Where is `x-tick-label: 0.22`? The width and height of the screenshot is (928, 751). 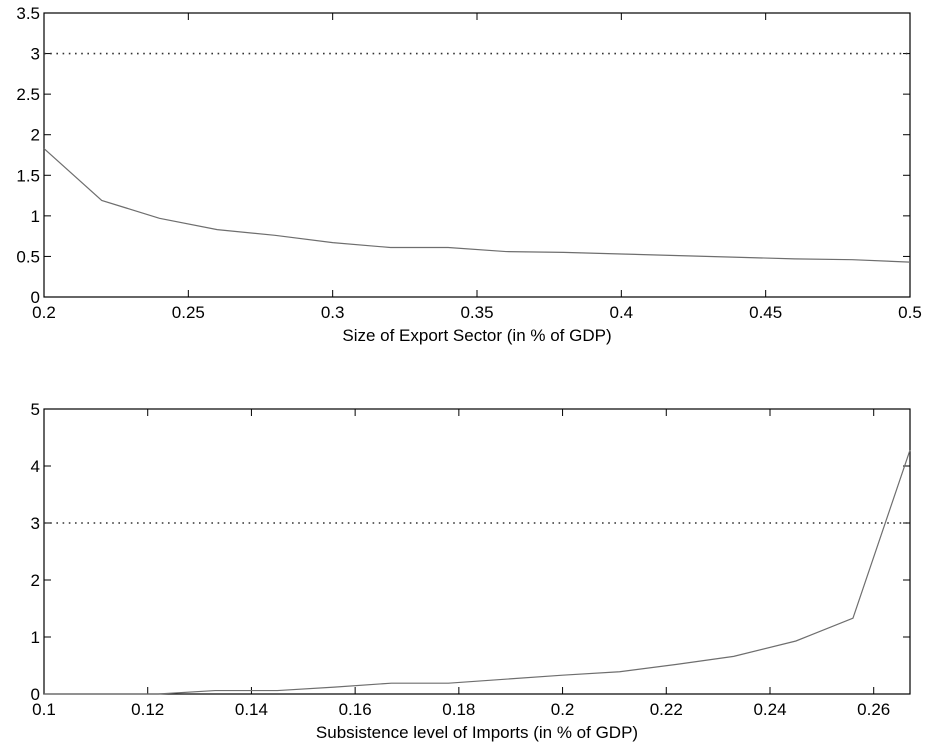
x-tick-label: 0.22 is located at coordinates (666, 709).